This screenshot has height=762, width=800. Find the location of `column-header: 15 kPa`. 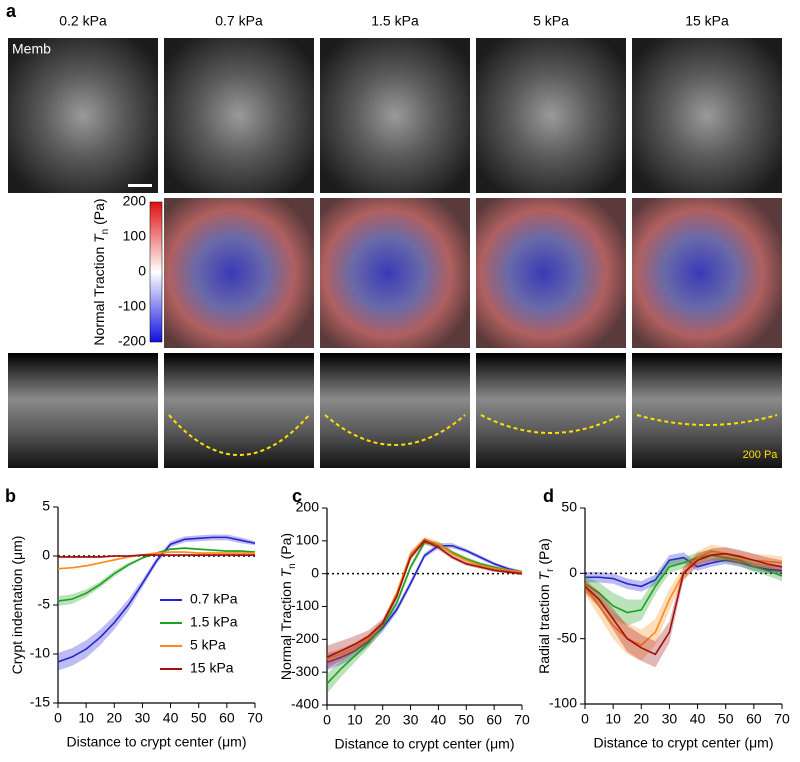

column-header: 15 kPa is located at coordinates (707, 21).